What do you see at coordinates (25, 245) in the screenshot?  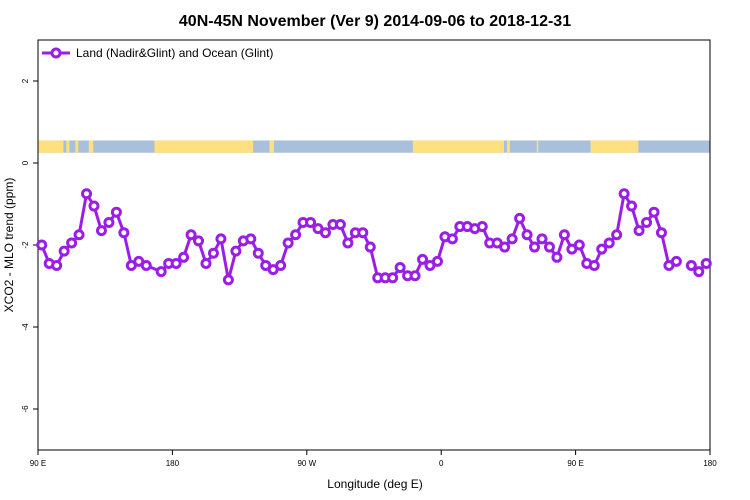 I see `y-tick-label: -2` at bounding box center [25, 245].